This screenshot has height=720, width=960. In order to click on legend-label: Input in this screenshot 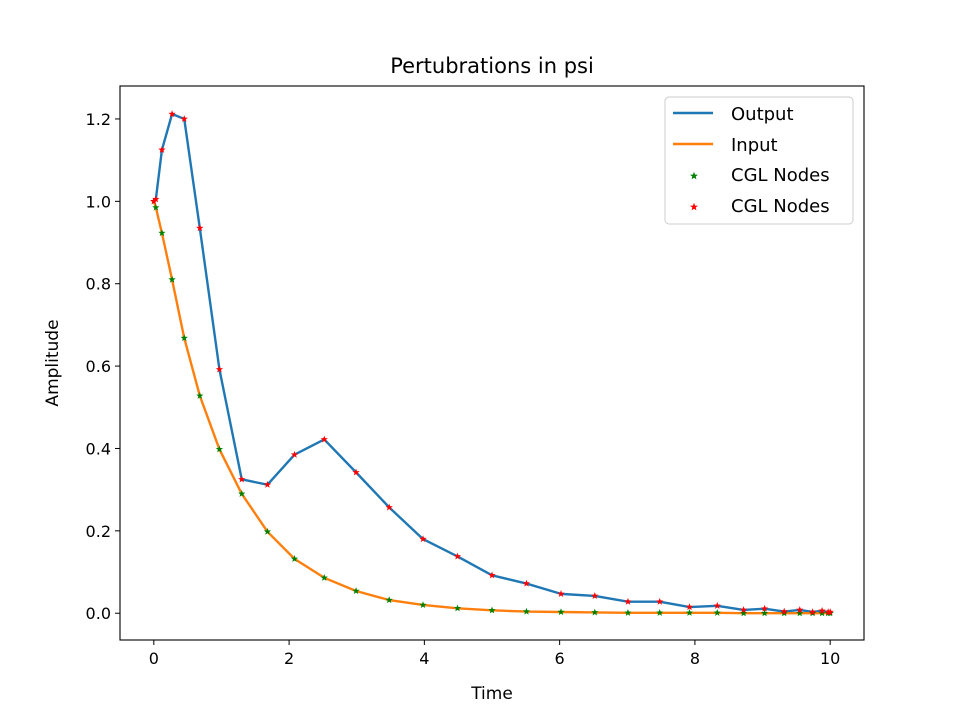, I will do `click(754, 145)`.